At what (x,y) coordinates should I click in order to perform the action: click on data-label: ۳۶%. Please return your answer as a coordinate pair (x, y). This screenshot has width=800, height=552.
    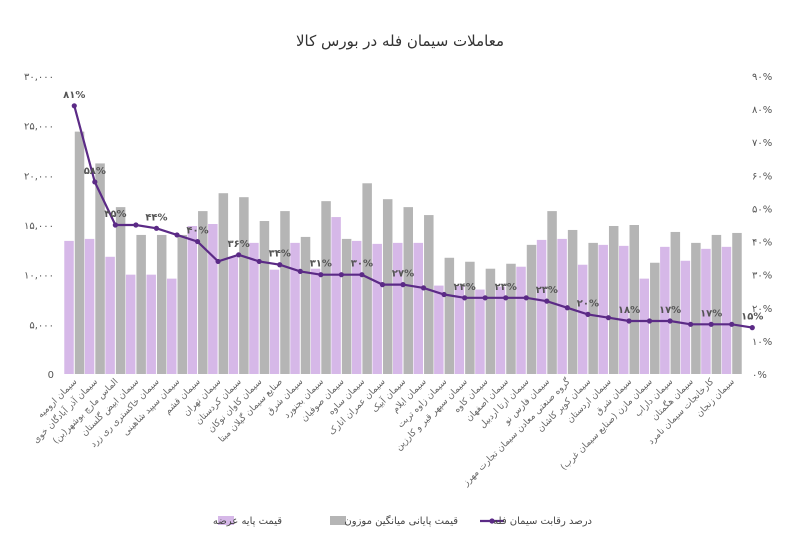
    Looking at the image, I should click on (239, 244).